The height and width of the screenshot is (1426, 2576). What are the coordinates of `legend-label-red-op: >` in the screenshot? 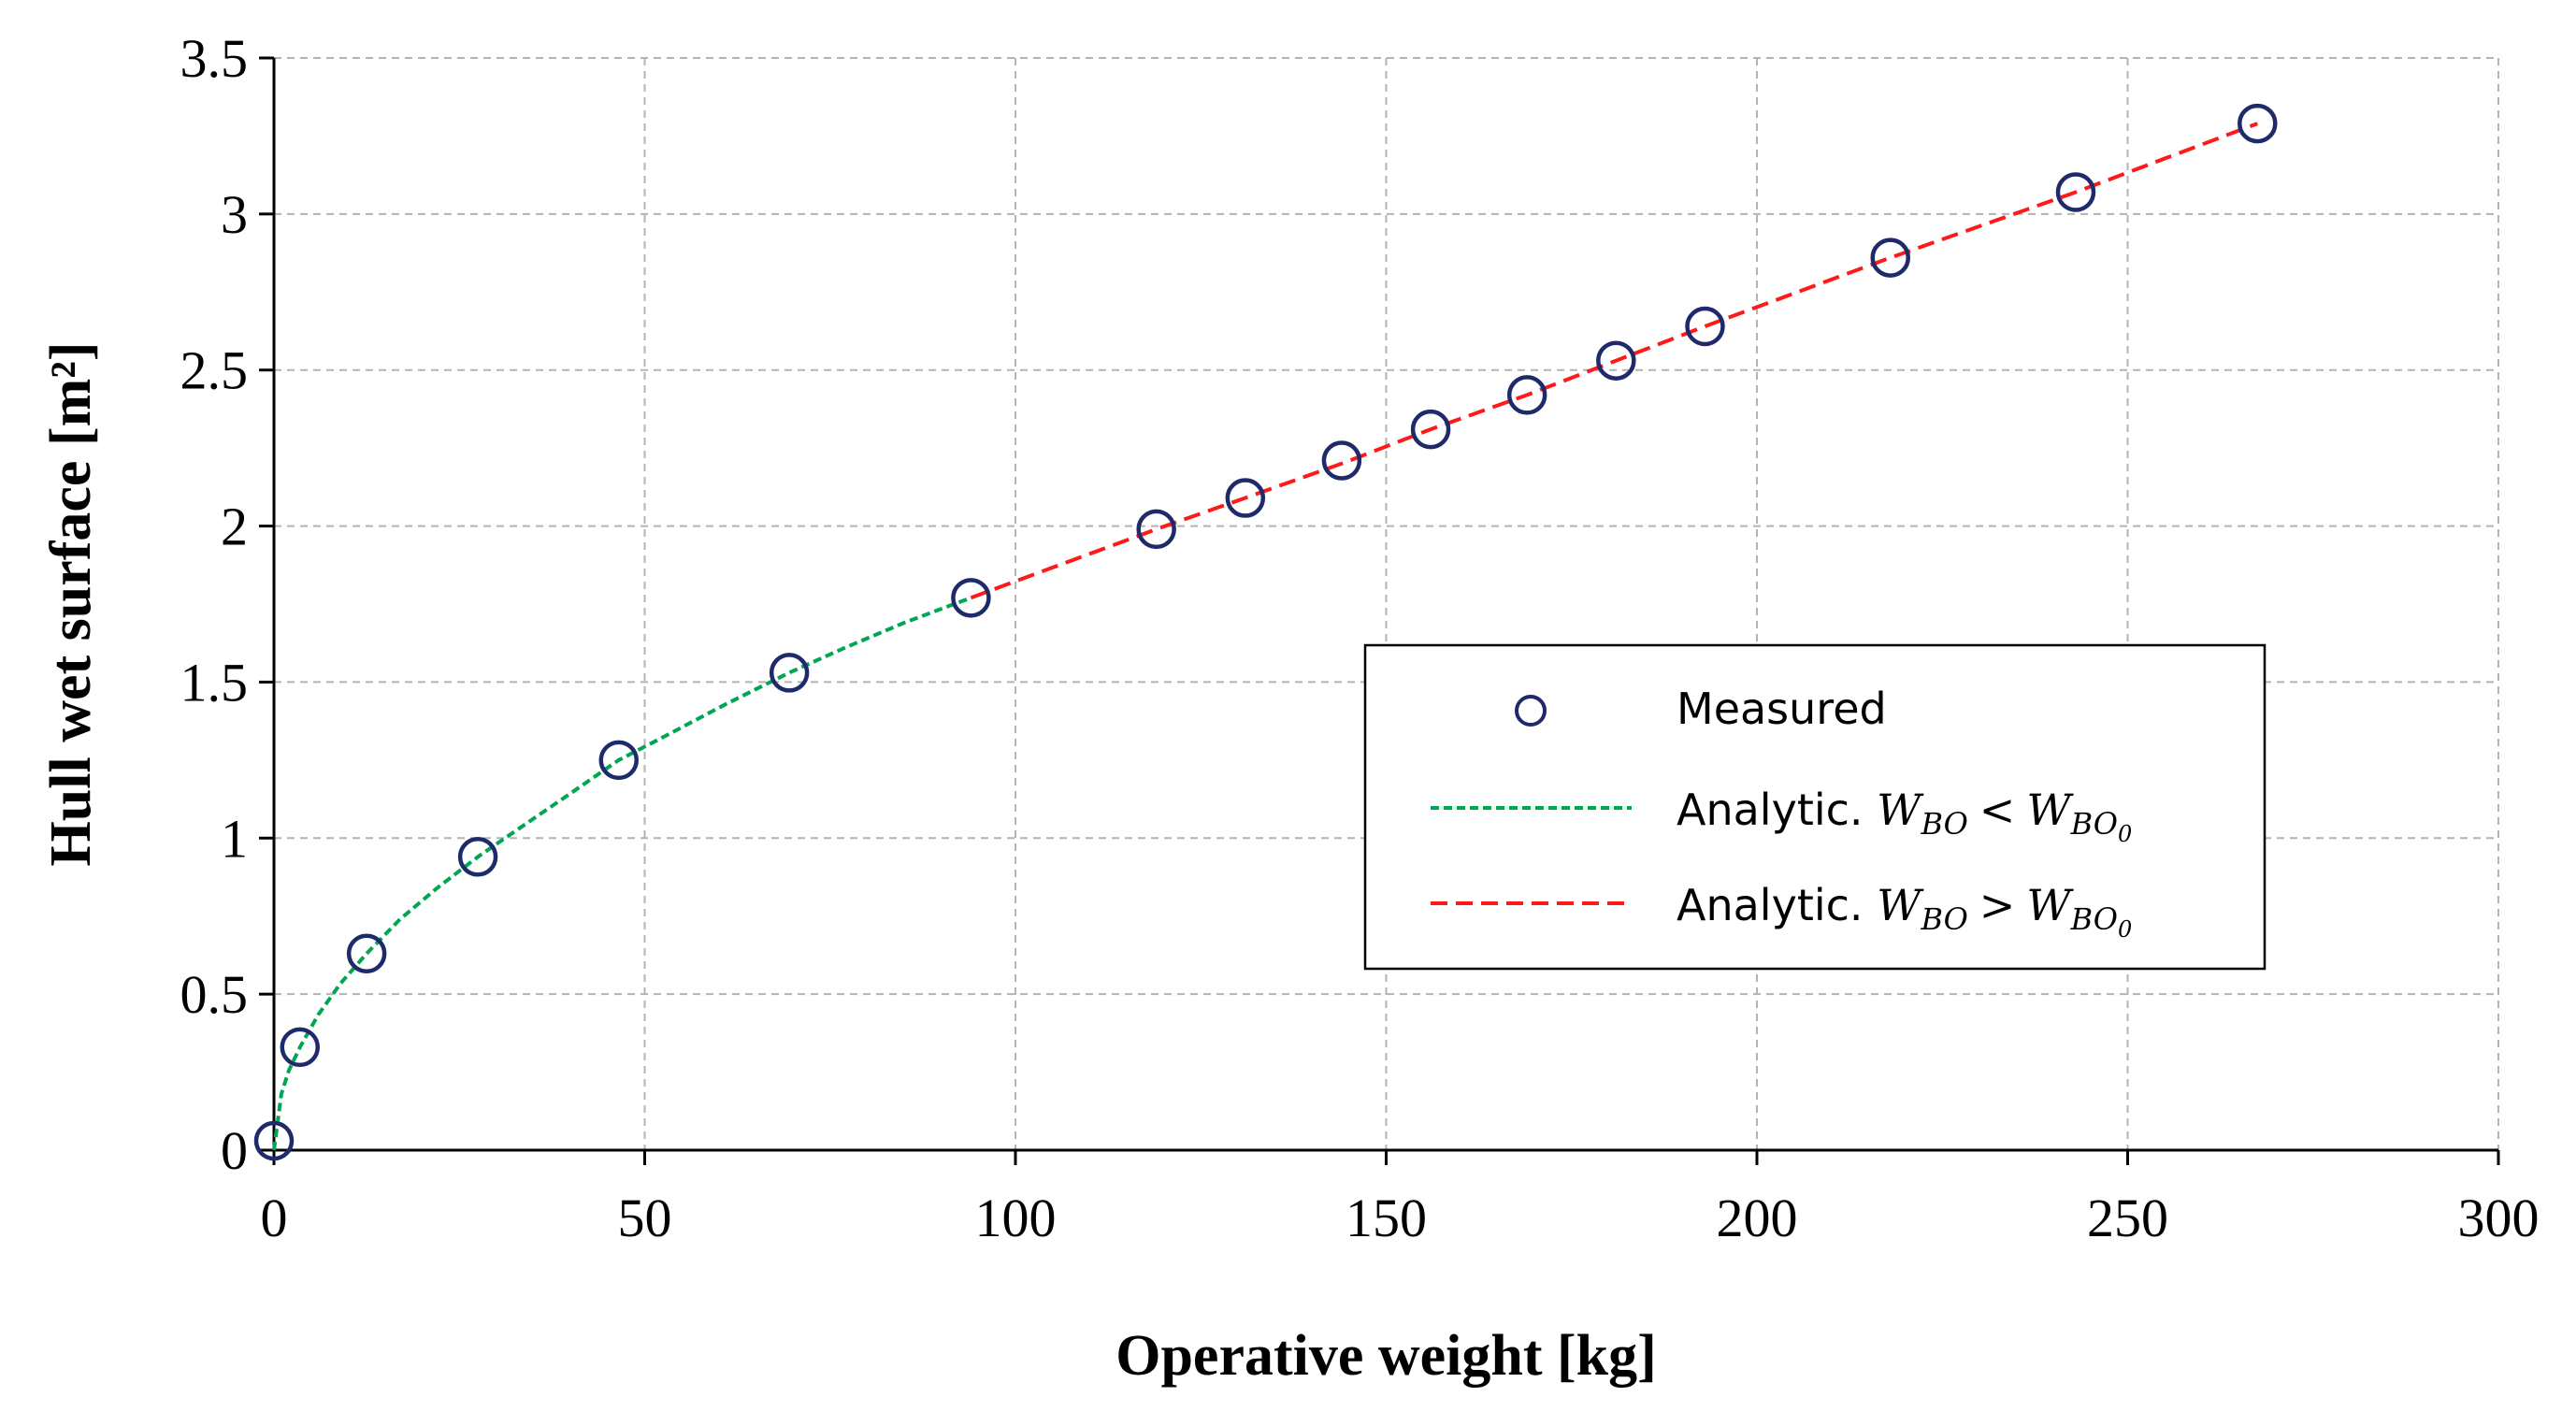 It's located at (1998, 905).